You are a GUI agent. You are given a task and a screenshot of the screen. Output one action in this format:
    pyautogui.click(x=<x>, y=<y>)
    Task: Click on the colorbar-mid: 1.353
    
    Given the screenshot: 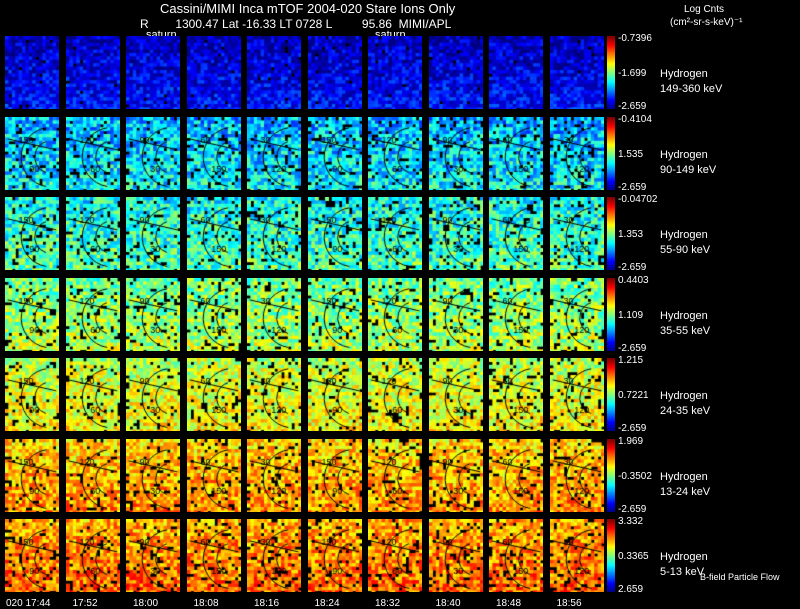 What is the action you would take?
    pyautogui.click(x=631, y=234)
    